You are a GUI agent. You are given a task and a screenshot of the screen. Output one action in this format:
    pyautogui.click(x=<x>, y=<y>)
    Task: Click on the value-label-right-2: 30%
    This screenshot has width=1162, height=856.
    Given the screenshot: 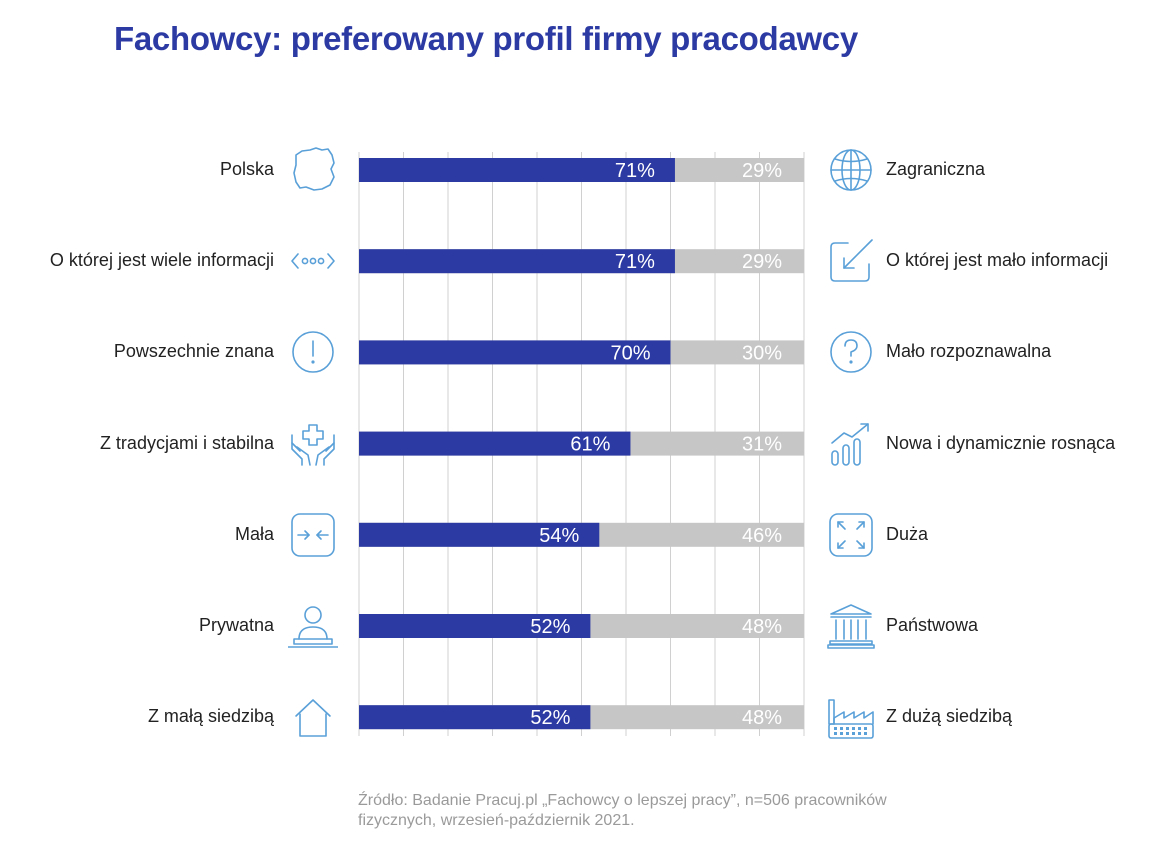 What is the action you would take?
    pyautogui.click(x=762, y=353)
    